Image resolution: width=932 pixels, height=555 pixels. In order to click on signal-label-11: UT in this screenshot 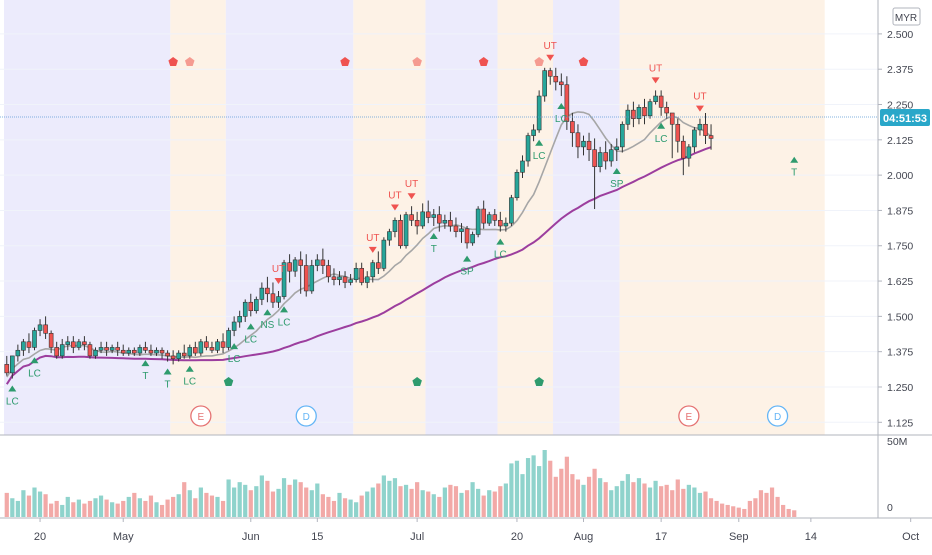, I will do `click(394, 196)`.